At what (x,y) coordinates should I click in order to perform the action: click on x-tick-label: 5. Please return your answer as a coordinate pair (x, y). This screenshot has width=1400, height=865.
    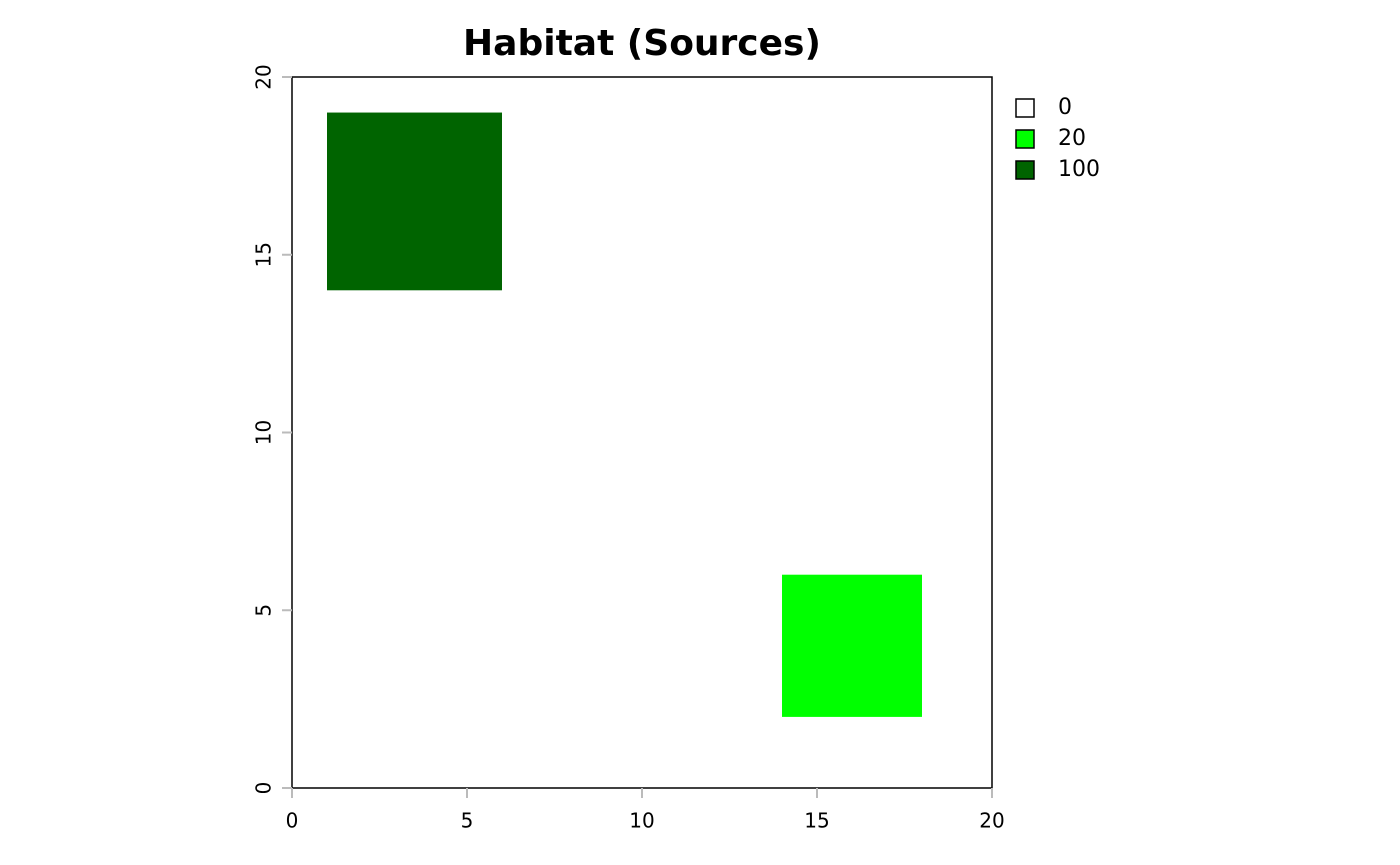
    Looking at the image, I should click on (467, 821).